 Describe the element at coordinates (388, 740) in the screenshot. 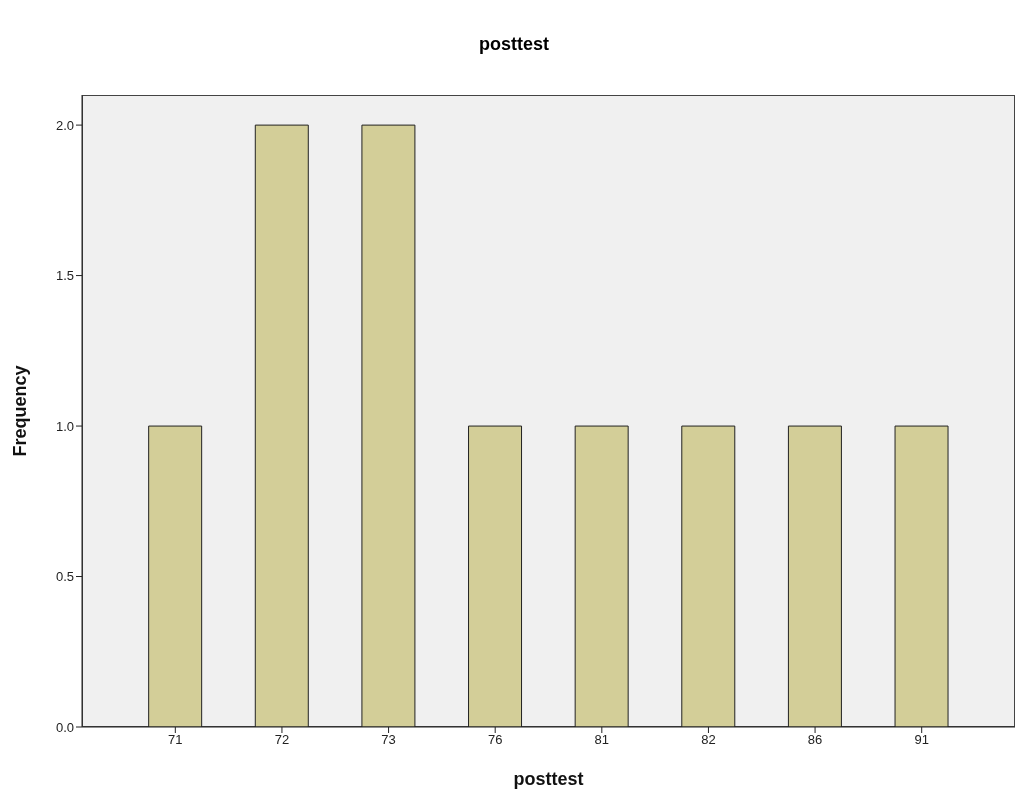

I see `x-tick-label: 73` at that location.